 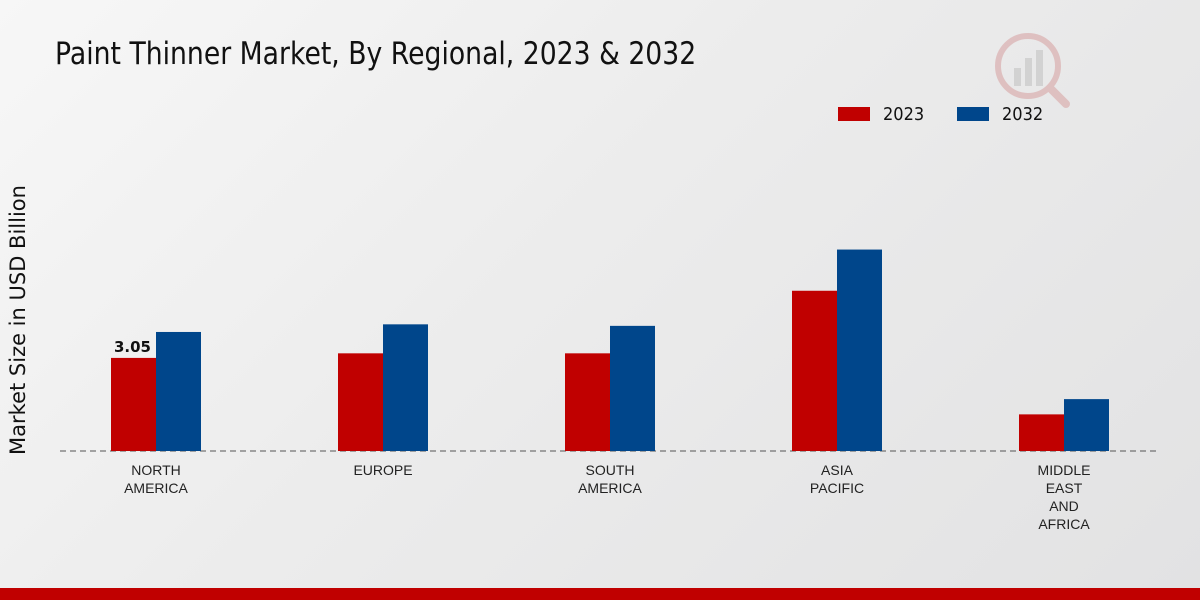 What do you see at coordinates (382, 470) in the screenshot?
I see `x-tick-label: EUROPE` at bounding box center [382, 470].